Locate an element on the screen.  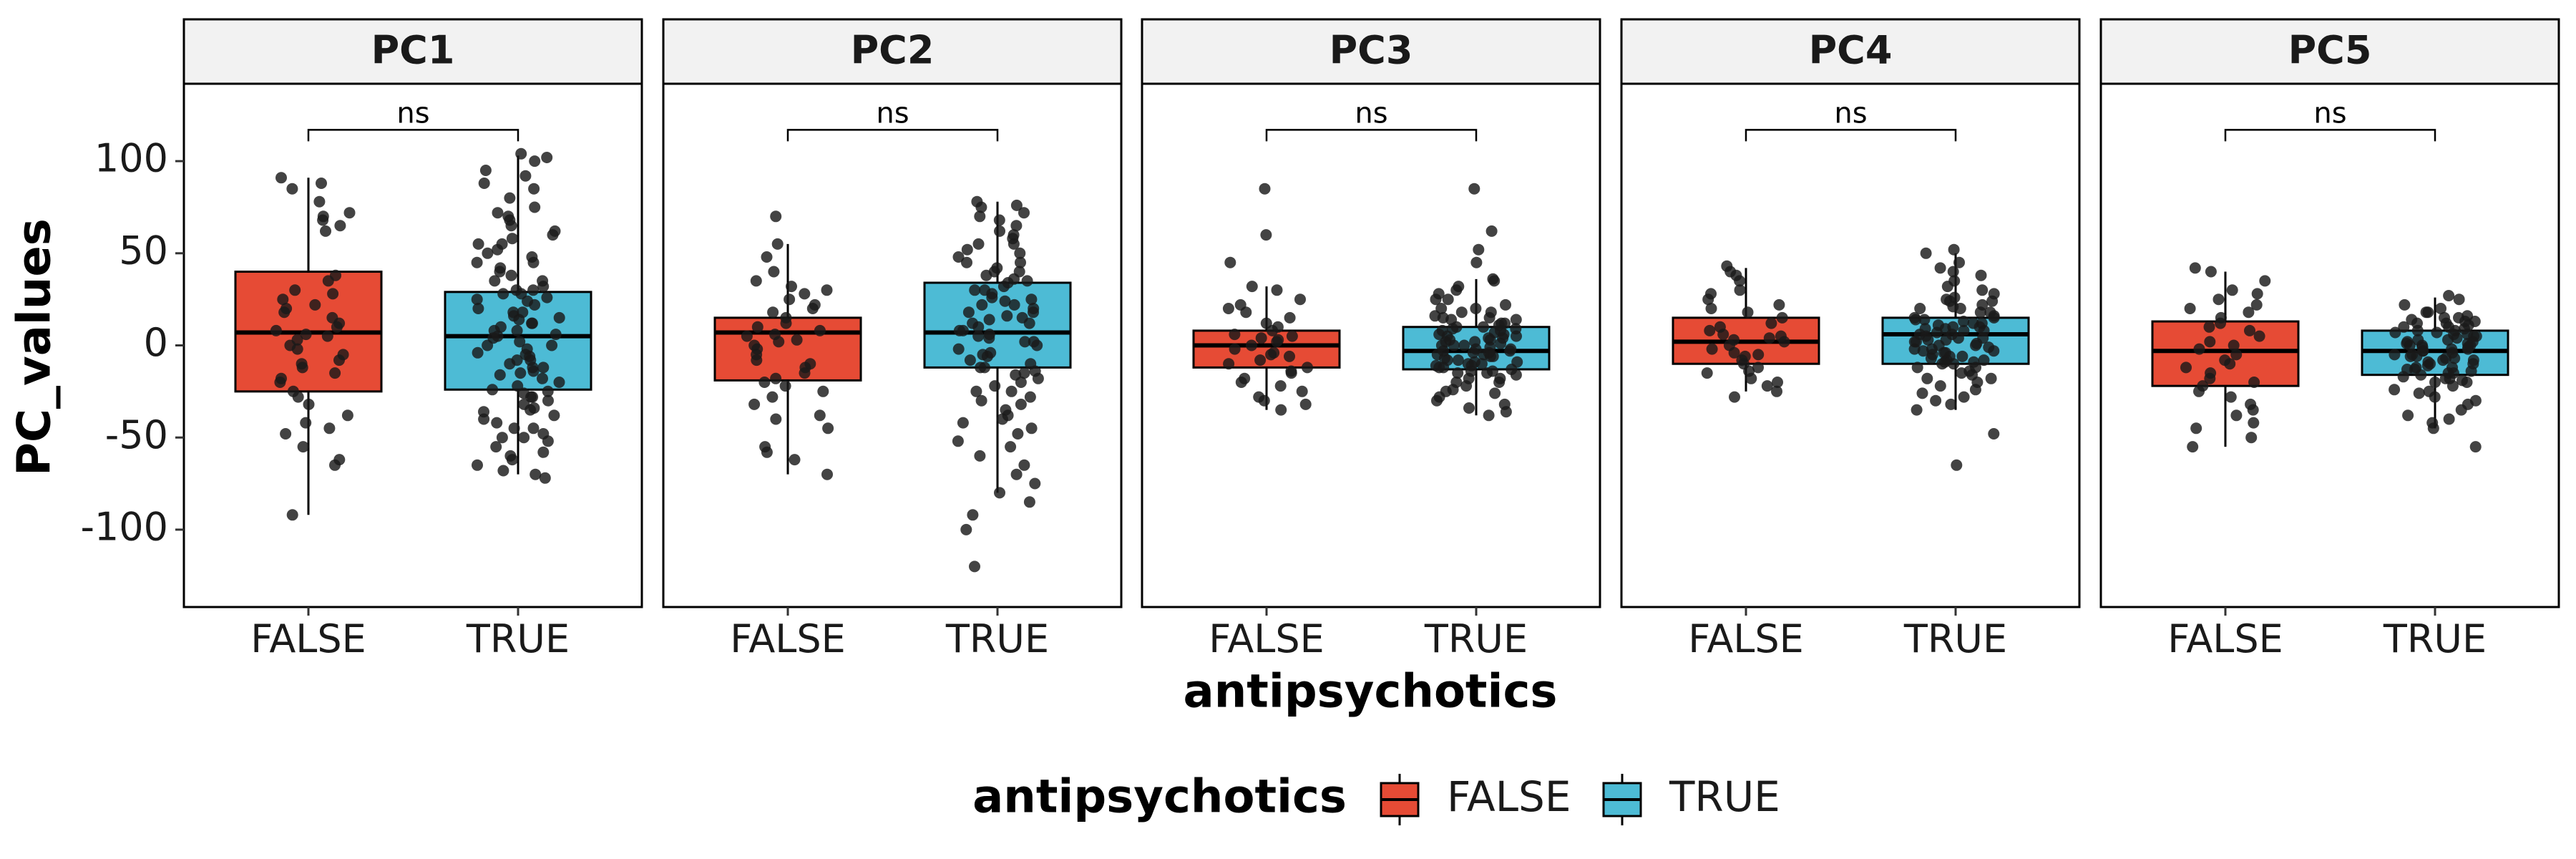
significance-label: ns is located at coordinates (892, 113).